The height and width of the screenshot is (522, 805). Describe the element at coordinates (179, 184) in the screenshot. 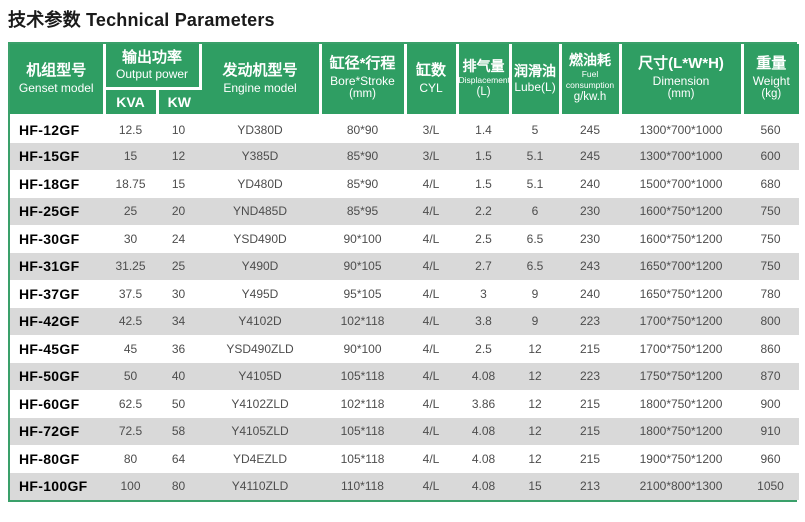

I see `kw-cell: 15` at that location.